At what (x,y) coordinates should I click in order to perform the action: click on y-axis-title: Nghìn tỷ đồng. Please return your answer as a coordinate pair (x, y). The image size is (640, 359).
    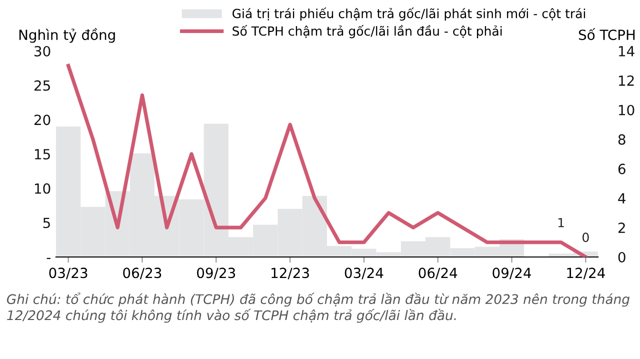
    Looking at the image, I should click on (67, 35).